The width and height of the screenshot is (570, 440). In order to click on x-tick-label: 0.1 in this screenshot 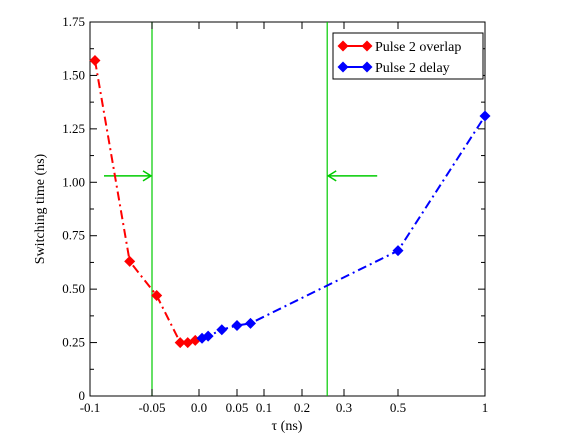, I will do `click(264, 407)`.